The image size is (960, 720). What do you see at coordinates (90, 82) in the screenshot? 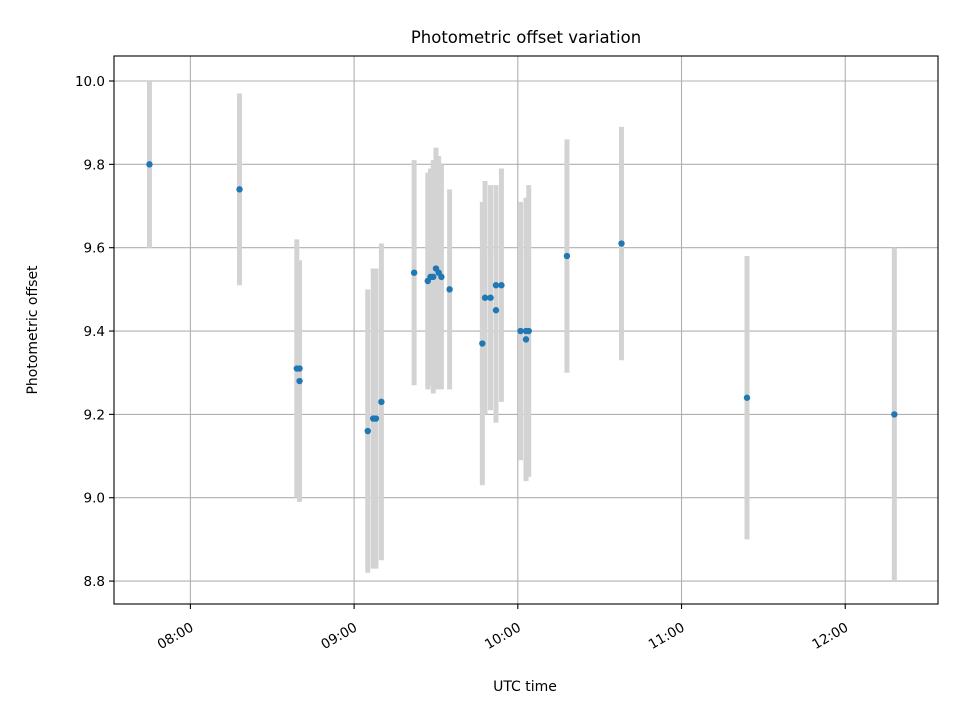
I see `y-tick-label: 10.0` at bounding box center [90, 82].